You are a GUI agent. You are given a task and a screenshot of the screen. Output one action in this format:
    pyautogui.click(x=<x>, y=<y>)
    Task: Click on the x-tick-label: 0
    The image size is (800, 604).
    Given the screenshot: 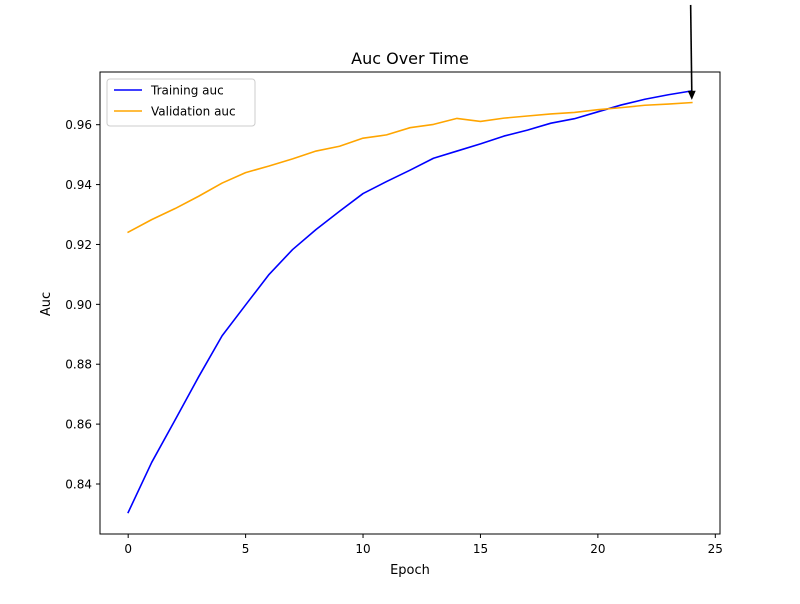 What is the action you would take?
    pyautogui.click(x=128, y=549)
    